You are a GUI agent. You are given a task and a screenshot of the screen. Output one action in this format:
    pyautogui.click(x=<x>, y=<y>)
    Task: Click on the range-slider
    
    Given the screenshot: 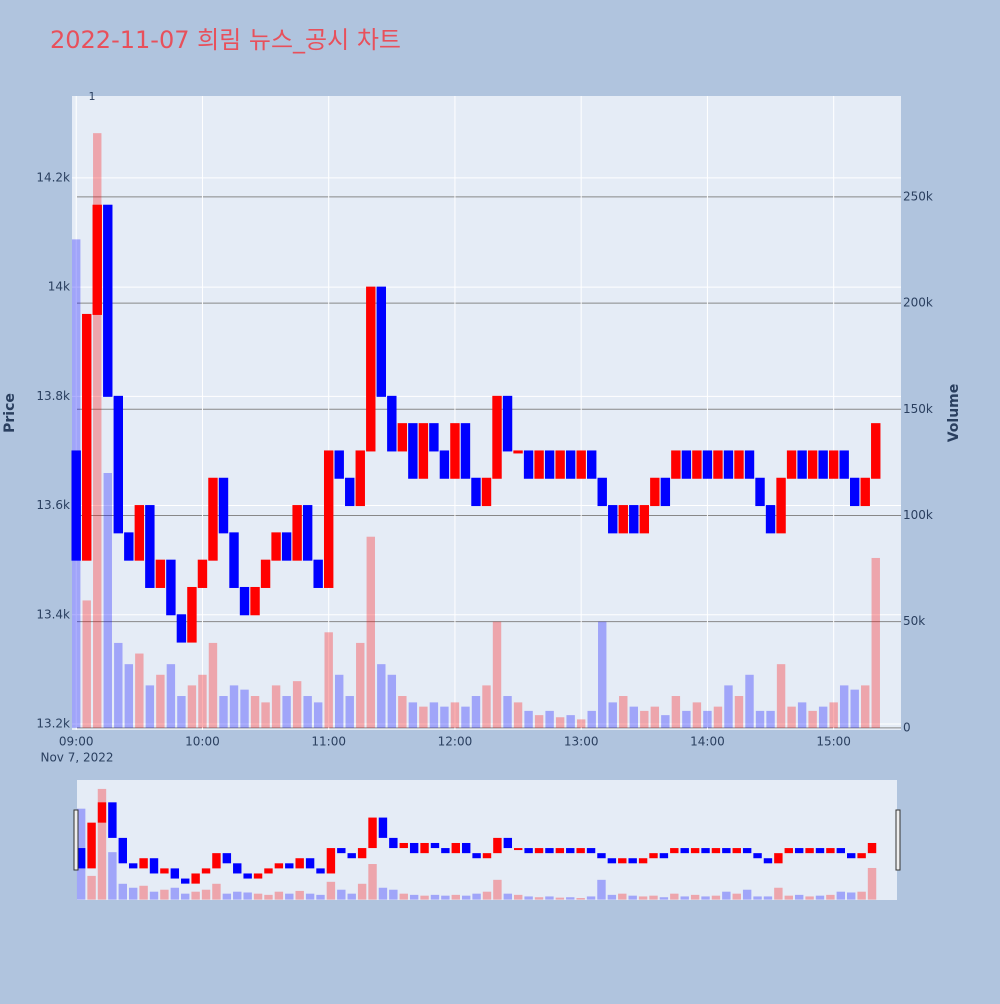 What is the action you would take?
    pyautogui.click(x=487, y=840)
    